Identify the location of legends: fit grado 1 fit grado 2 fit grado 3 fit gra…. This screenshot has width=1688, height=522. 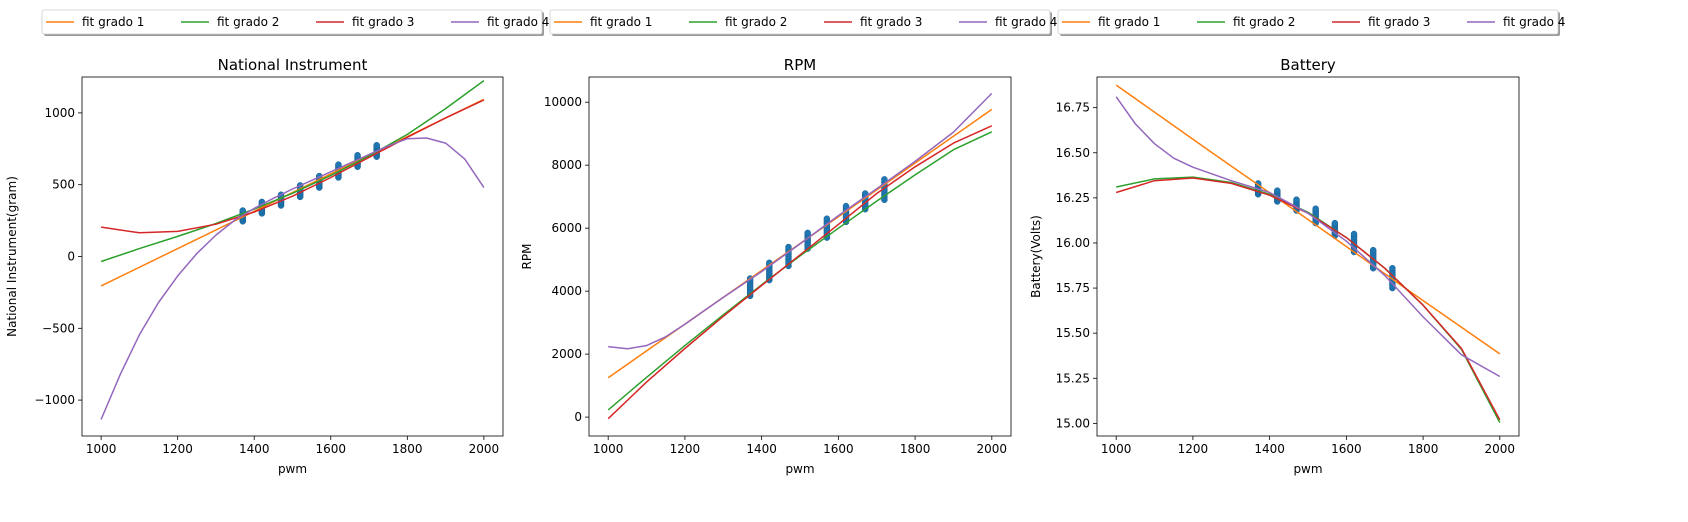
(803, 22).